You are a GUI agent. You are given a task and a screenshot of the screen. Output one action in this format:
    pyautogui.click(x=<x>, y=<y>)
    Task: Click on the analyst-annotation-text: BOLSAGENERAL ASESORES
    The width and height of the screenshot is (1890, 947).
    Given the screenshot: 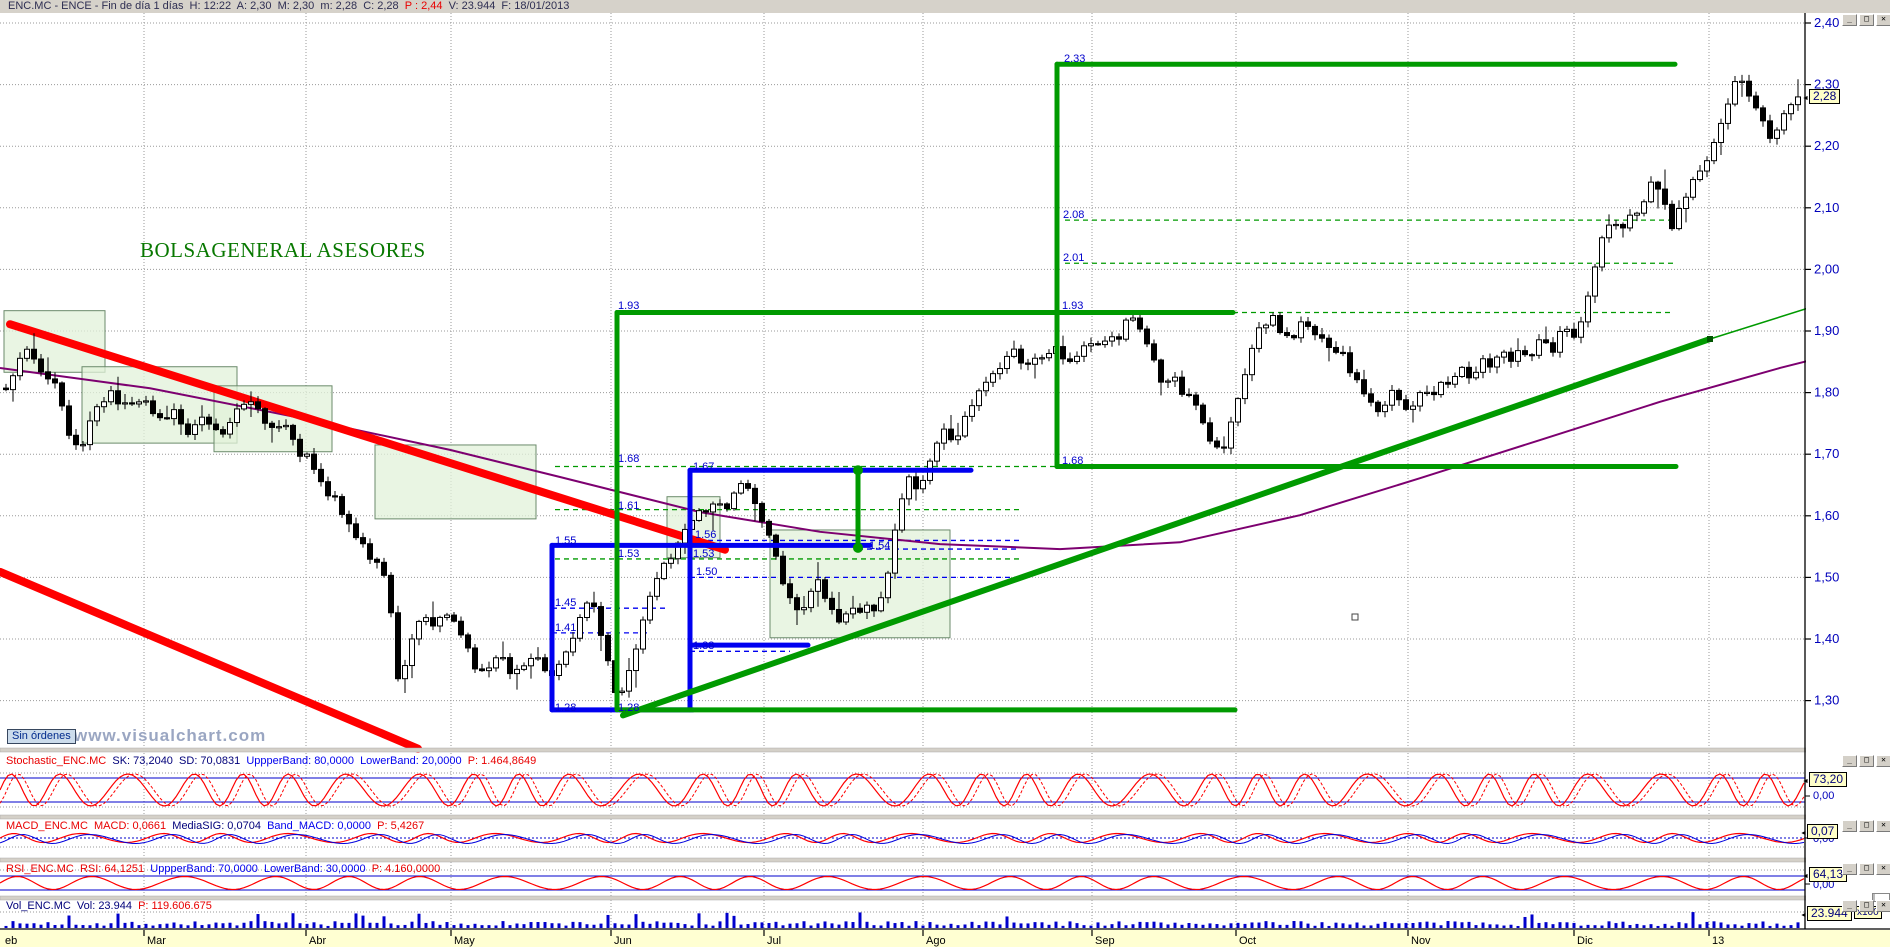 What is the action you would take?
    pyautogui.click(x=283, y=250)
    